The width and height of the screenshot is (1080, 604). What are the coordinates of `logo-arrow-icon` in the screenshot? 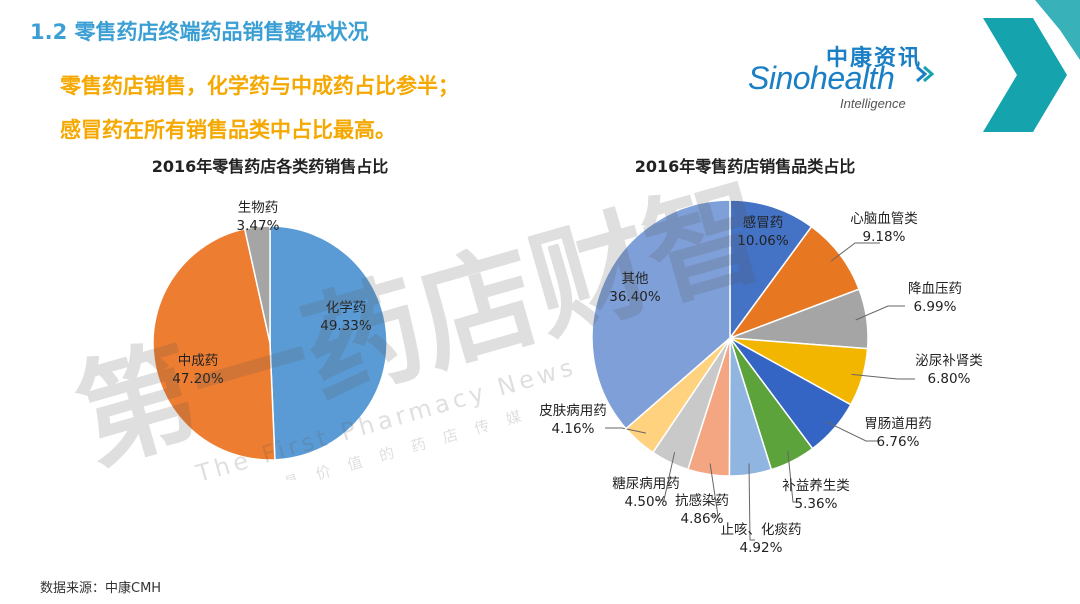 It's located at (925, 74).